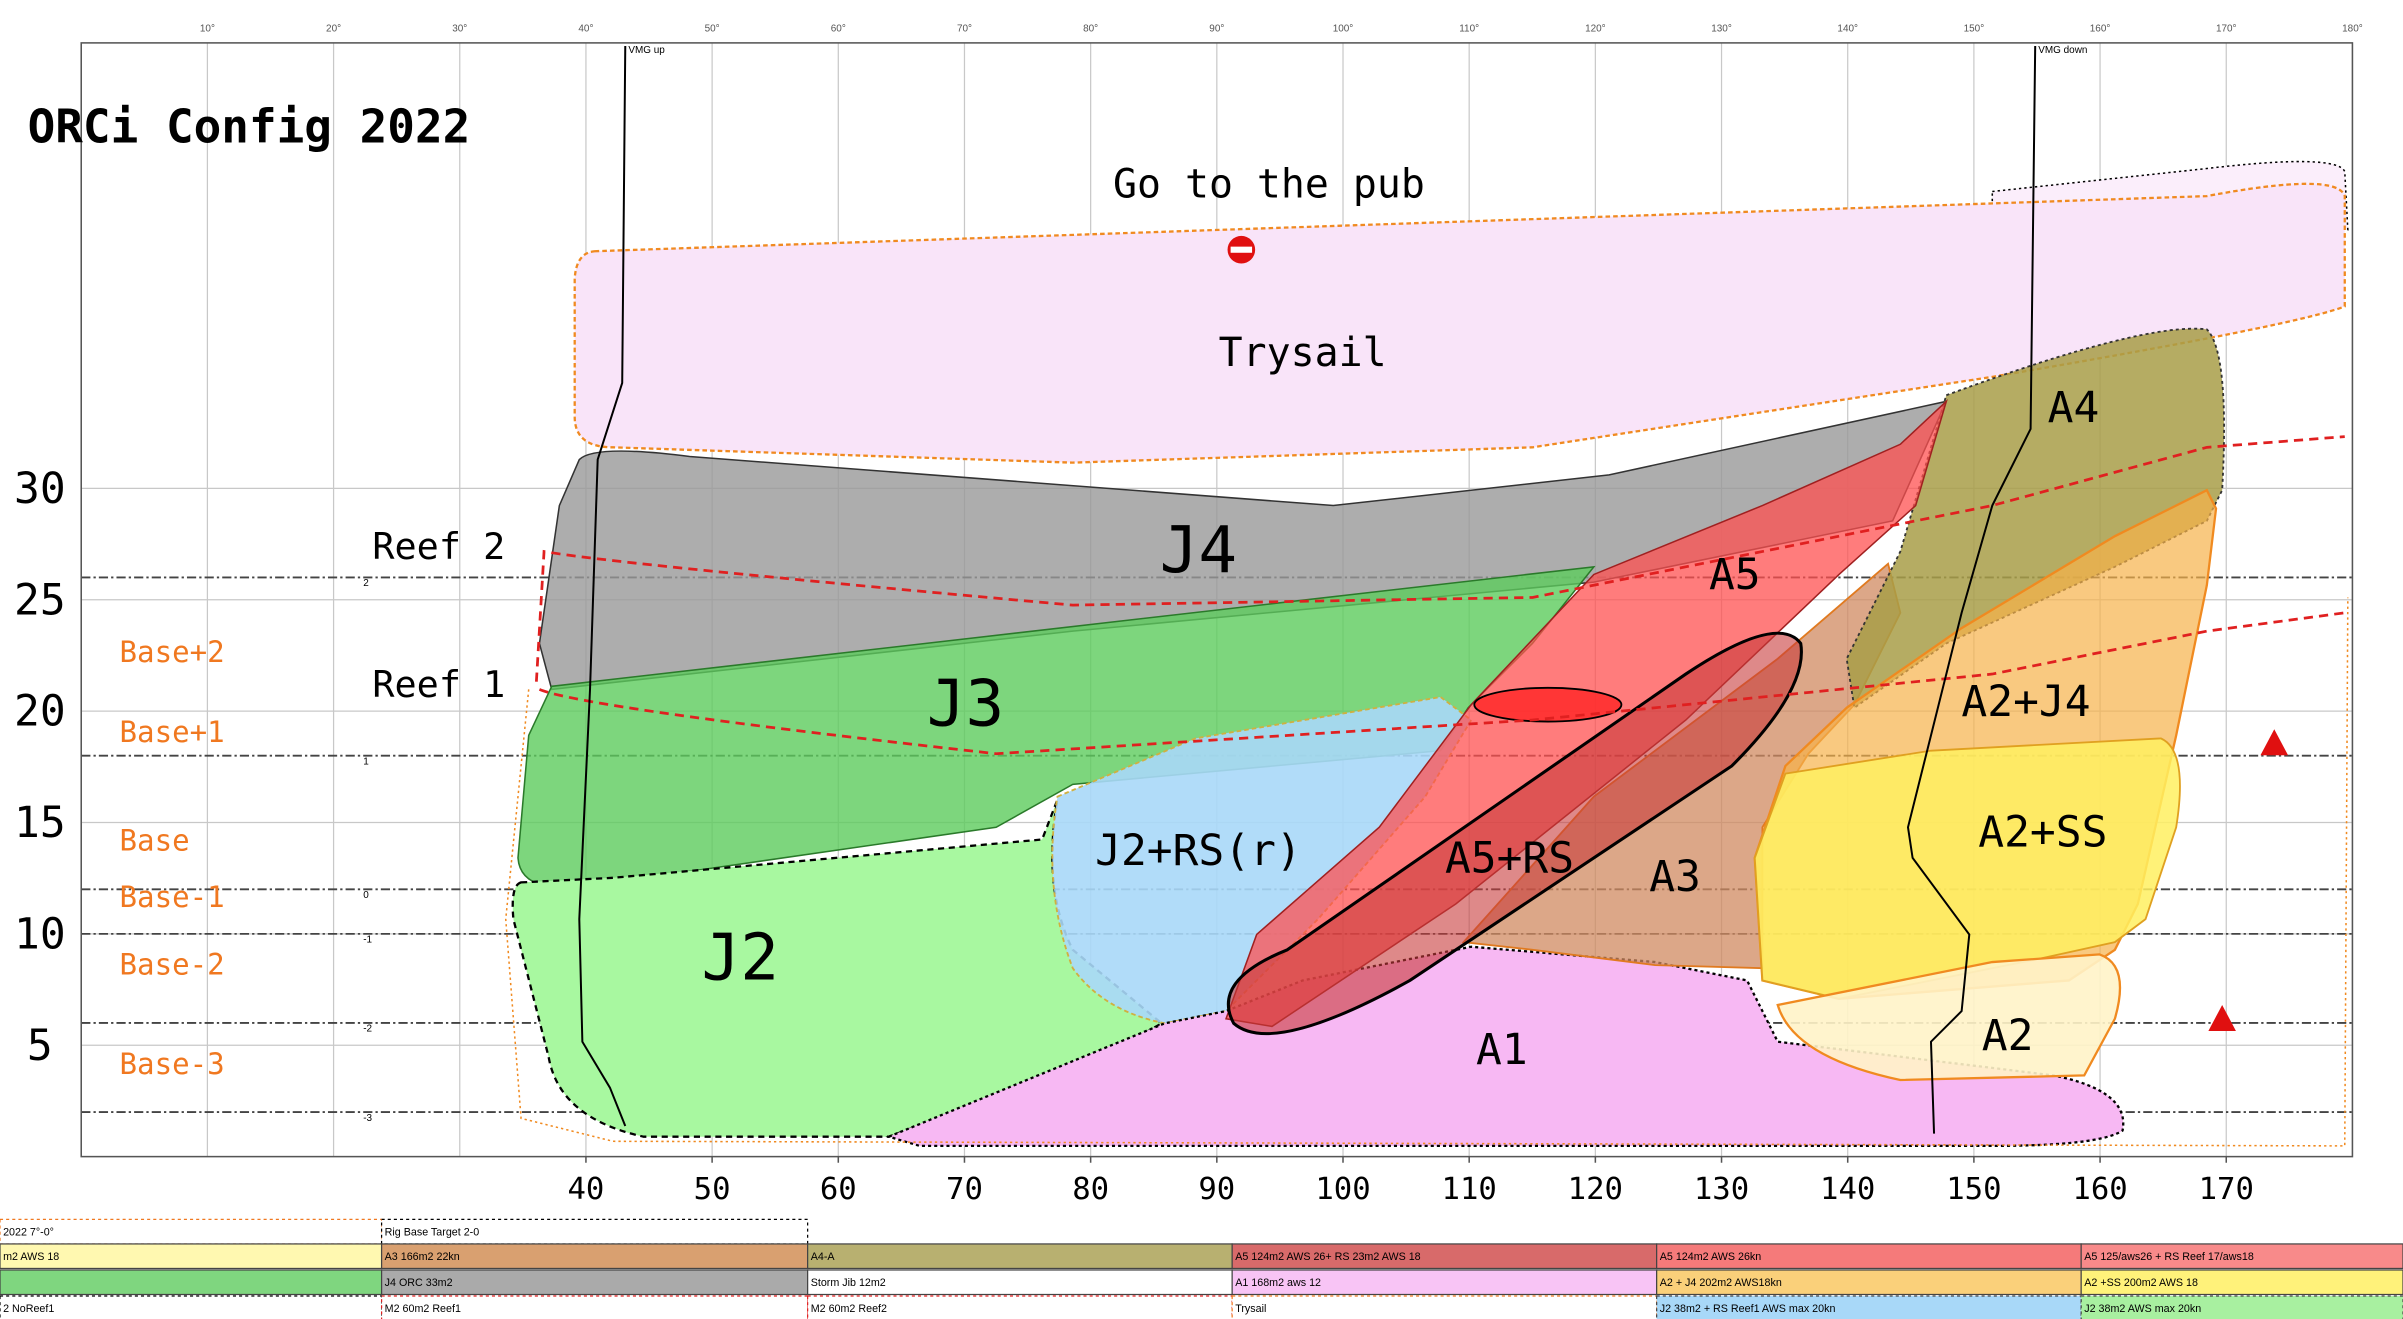  What do you see at coordinates (602, 586) in the screenshot?
I see `vmg-up-line` at bounding box center [602, 586].